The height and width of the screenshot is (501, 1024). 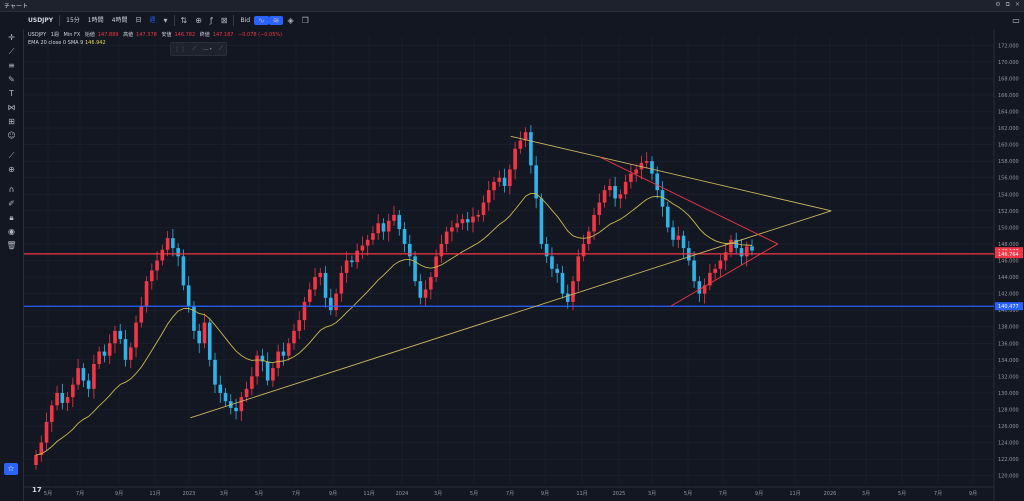 What do you see at coordinates (305, 20) in the screenshot?
I see `layout-icon: ❐` at bounding box center [305, 20].